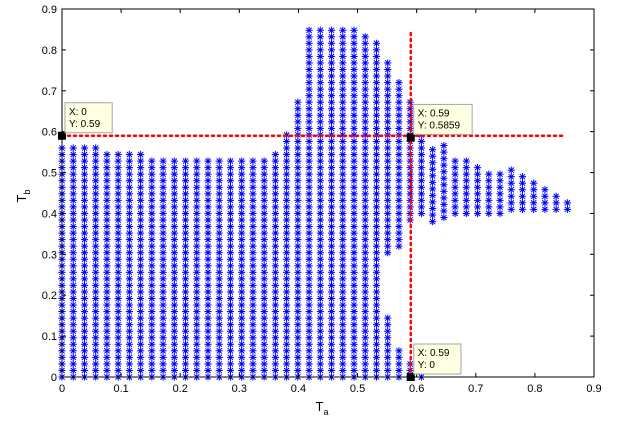 The height and width of the screenshot is (423, 619). I want to click on x-tick-label: 0.6, so click(416, 389).